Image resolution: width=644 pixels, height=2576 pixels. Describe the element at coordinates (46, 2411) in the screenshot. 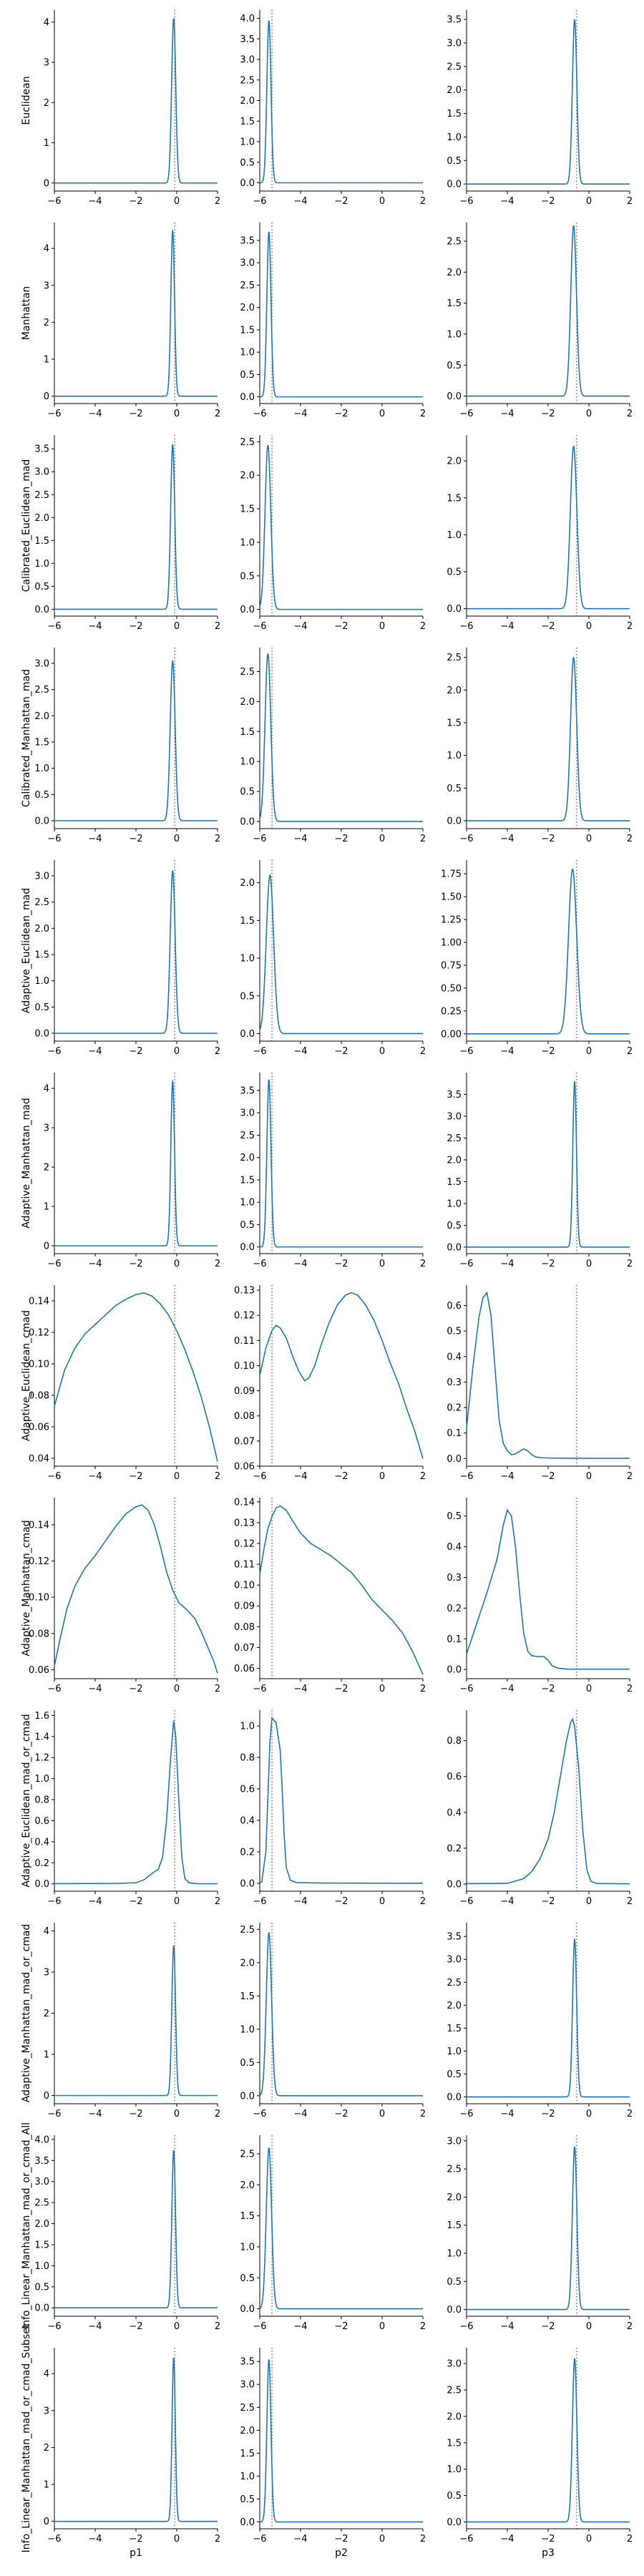

I see `y-tick-label: 3` at that location.